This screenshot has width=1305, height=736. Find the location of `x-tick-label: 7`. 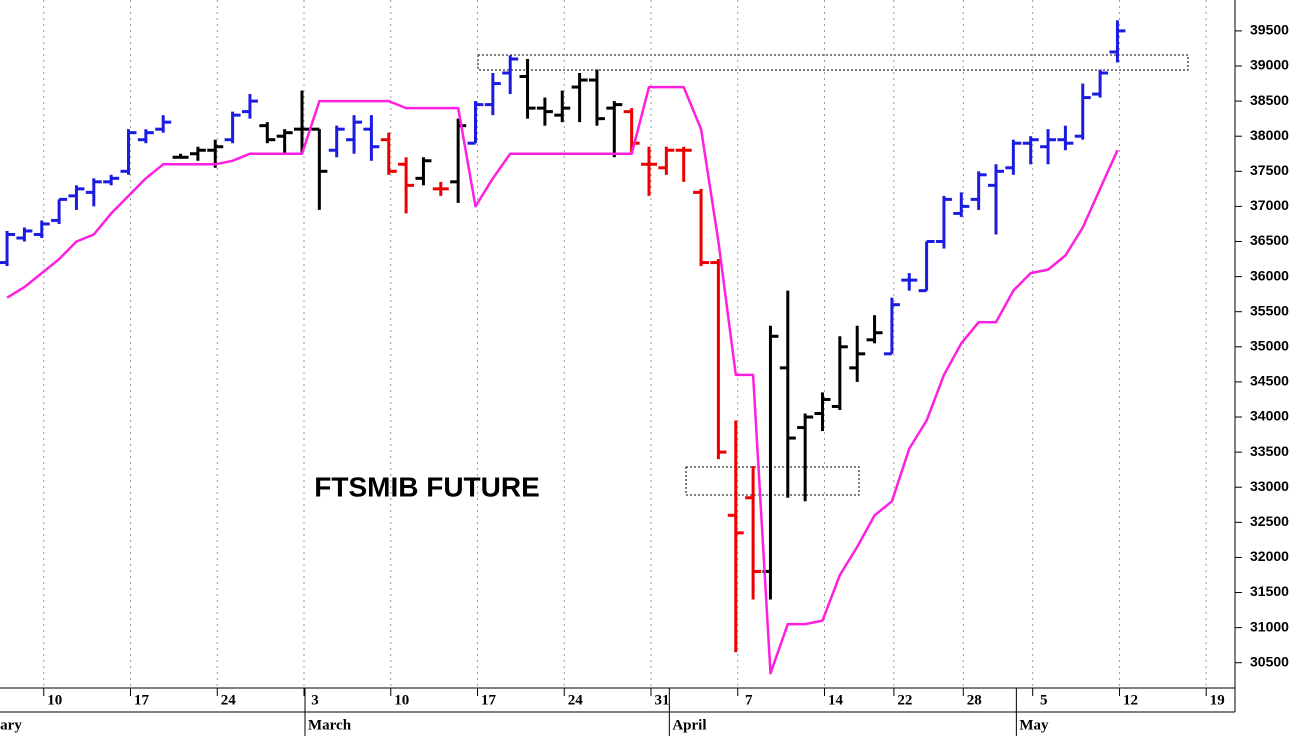

x-tick-label: 7 is located at coordinates (749, 700).